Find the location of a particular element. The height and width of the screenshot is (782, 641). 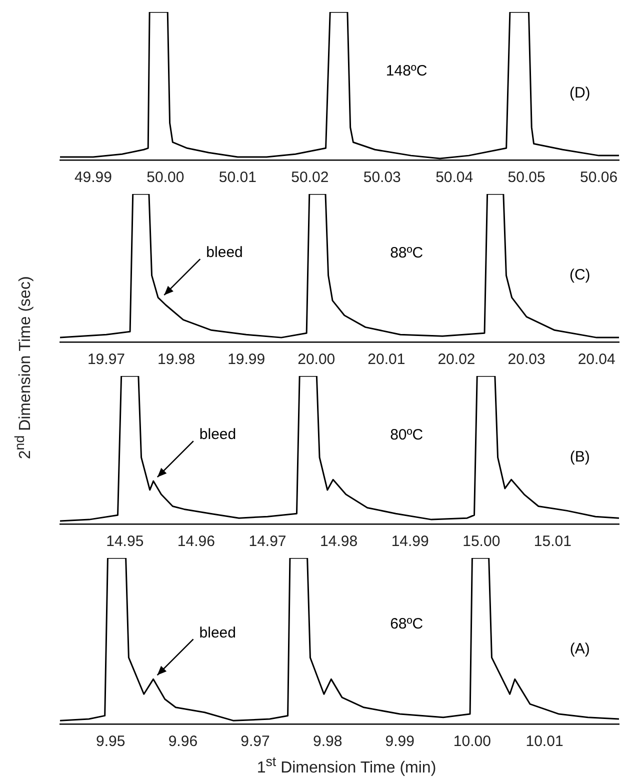

x-tick-label: 10.00 is located at coordinates (472, 741).